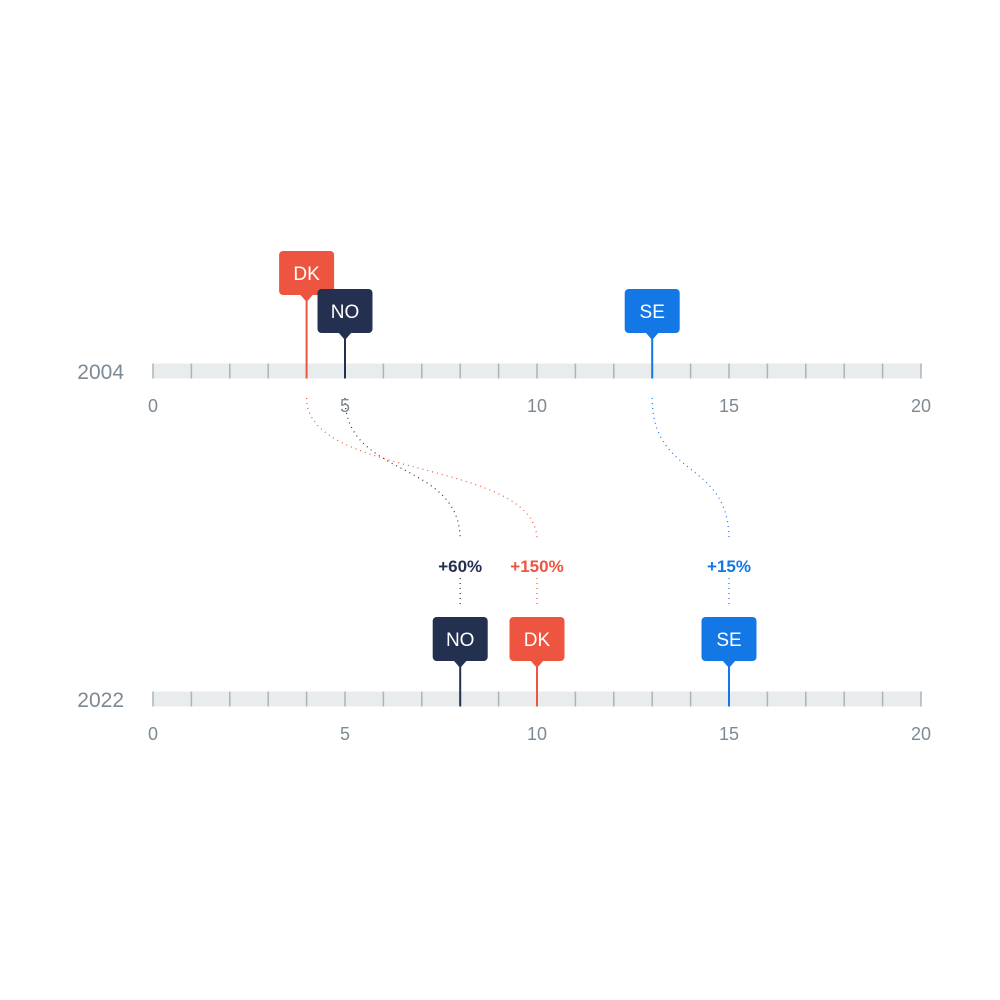 This screenshot has width=1000, height=1000. What do you see at coordinates (729, 566) in the screenshot?
I see `change-label-se: +15%` at bounding box center [729, 566].